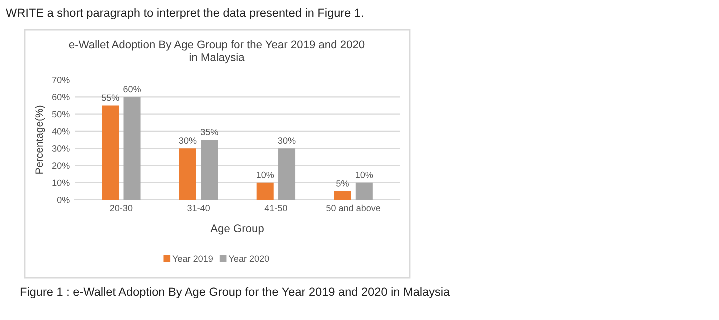 This screenshot has width=719, height=320. What do you see at coordinates (61, 97) in the screenshot?
I see `y-tick-label: 60%` at bounding box center [61, 97].